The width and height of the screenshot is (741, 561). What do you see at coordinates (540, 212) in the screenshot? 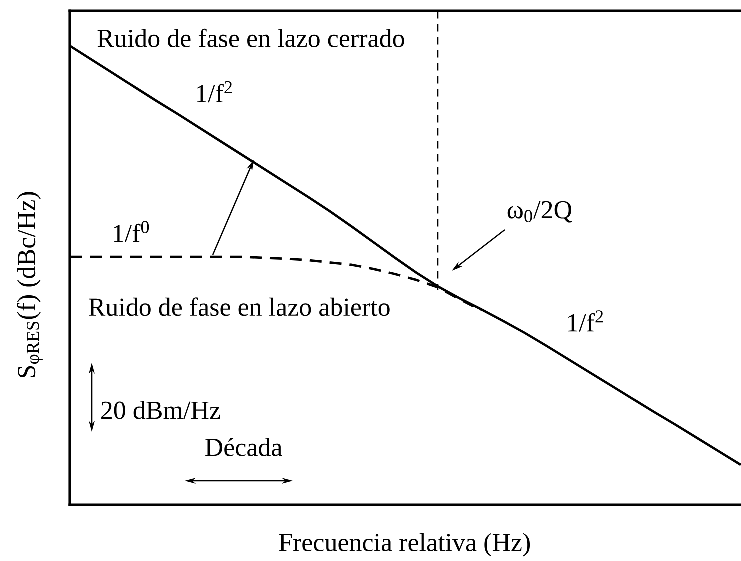
I see `annotation: ω$_{0}$/2Q` at bounding box center [540, 212].